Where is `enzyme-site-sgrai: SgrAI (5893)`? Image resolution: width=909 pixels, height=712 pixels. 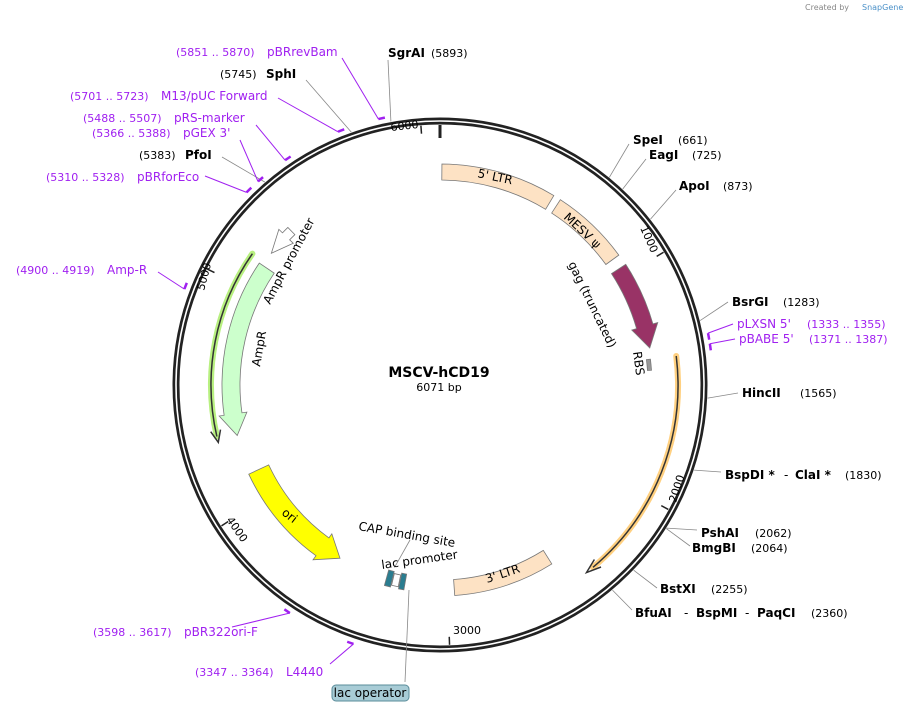 enzyme-site-sgrai: SgrAI (5893) is located at coordinates (428, 53).